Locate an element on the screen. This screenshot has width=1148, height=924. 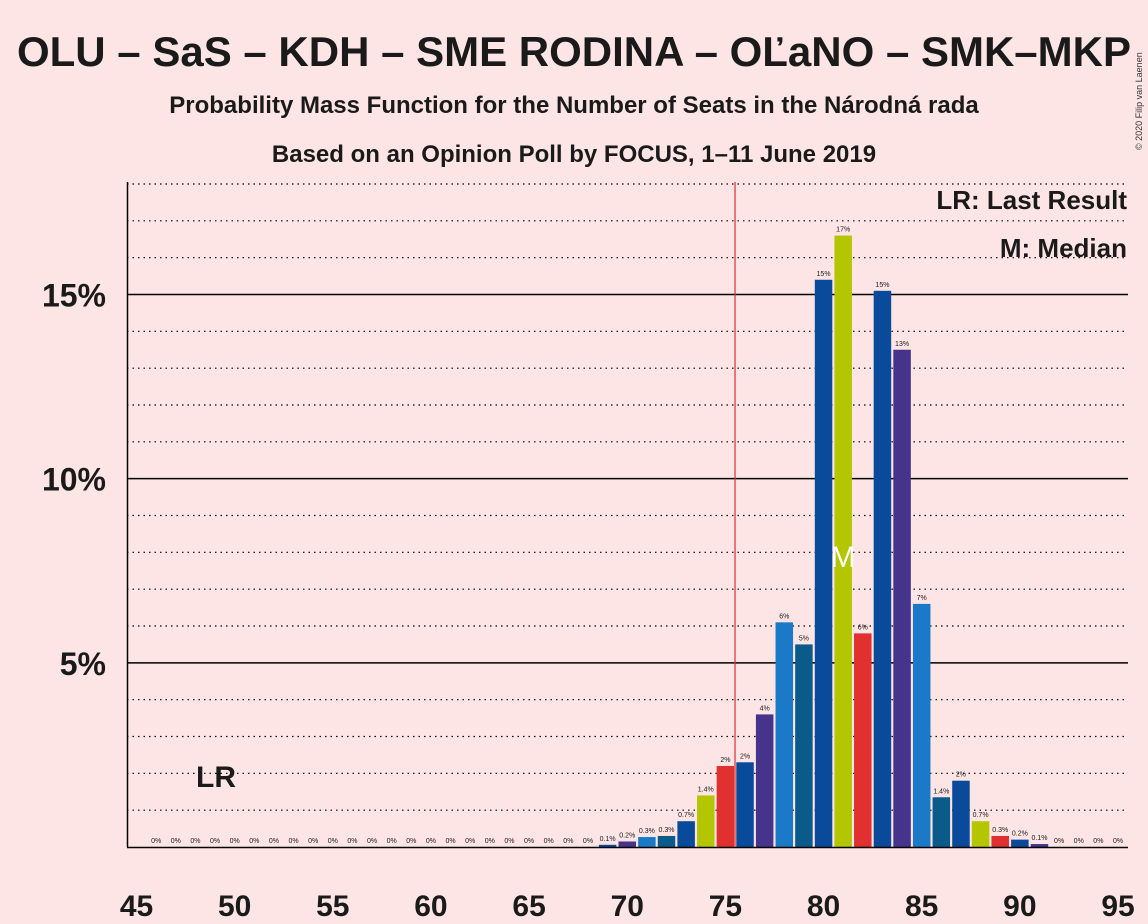
value-label-seat-56: 0% is located at coordinates (352, 841).